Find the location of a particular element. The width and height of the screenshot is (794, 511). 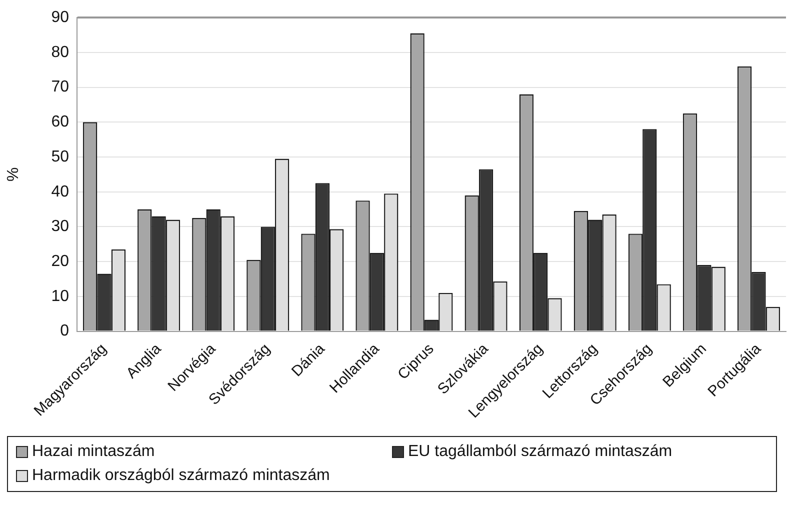

y-tick-label: 50 is located at coordinates (60, 157).